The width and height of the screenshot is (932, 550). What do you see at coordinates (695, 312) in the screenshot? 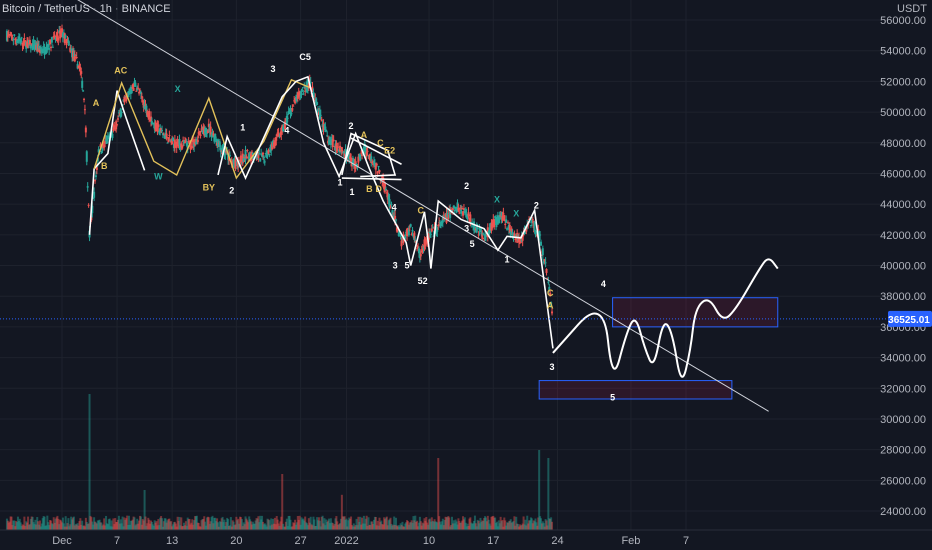
I see `target-zone` at bounding box center [695, 312].